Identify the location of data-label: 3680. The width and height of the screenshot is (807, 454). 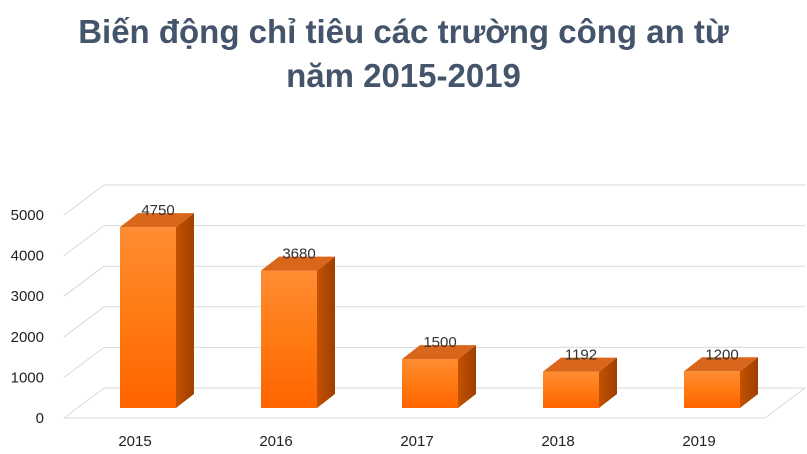
(298, 254).